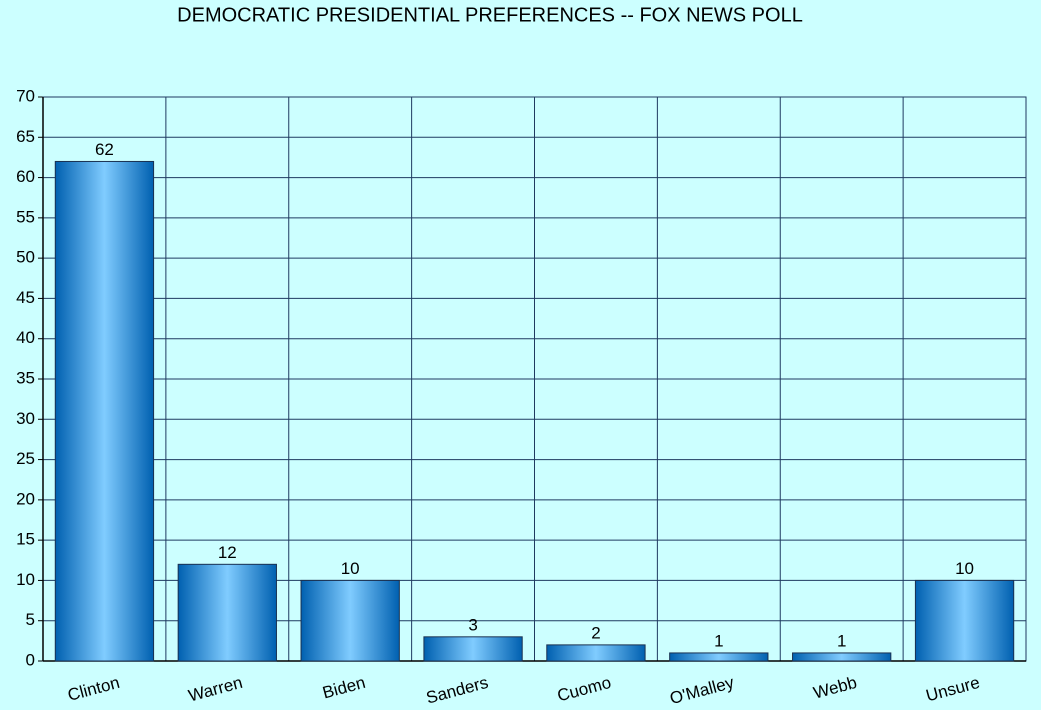 This screenshot has height=710, width=1041. What do you see at coordinates (25, 337) in the screenshot?
I see `y-tick-label: 40` at bounding box center [25, 337].